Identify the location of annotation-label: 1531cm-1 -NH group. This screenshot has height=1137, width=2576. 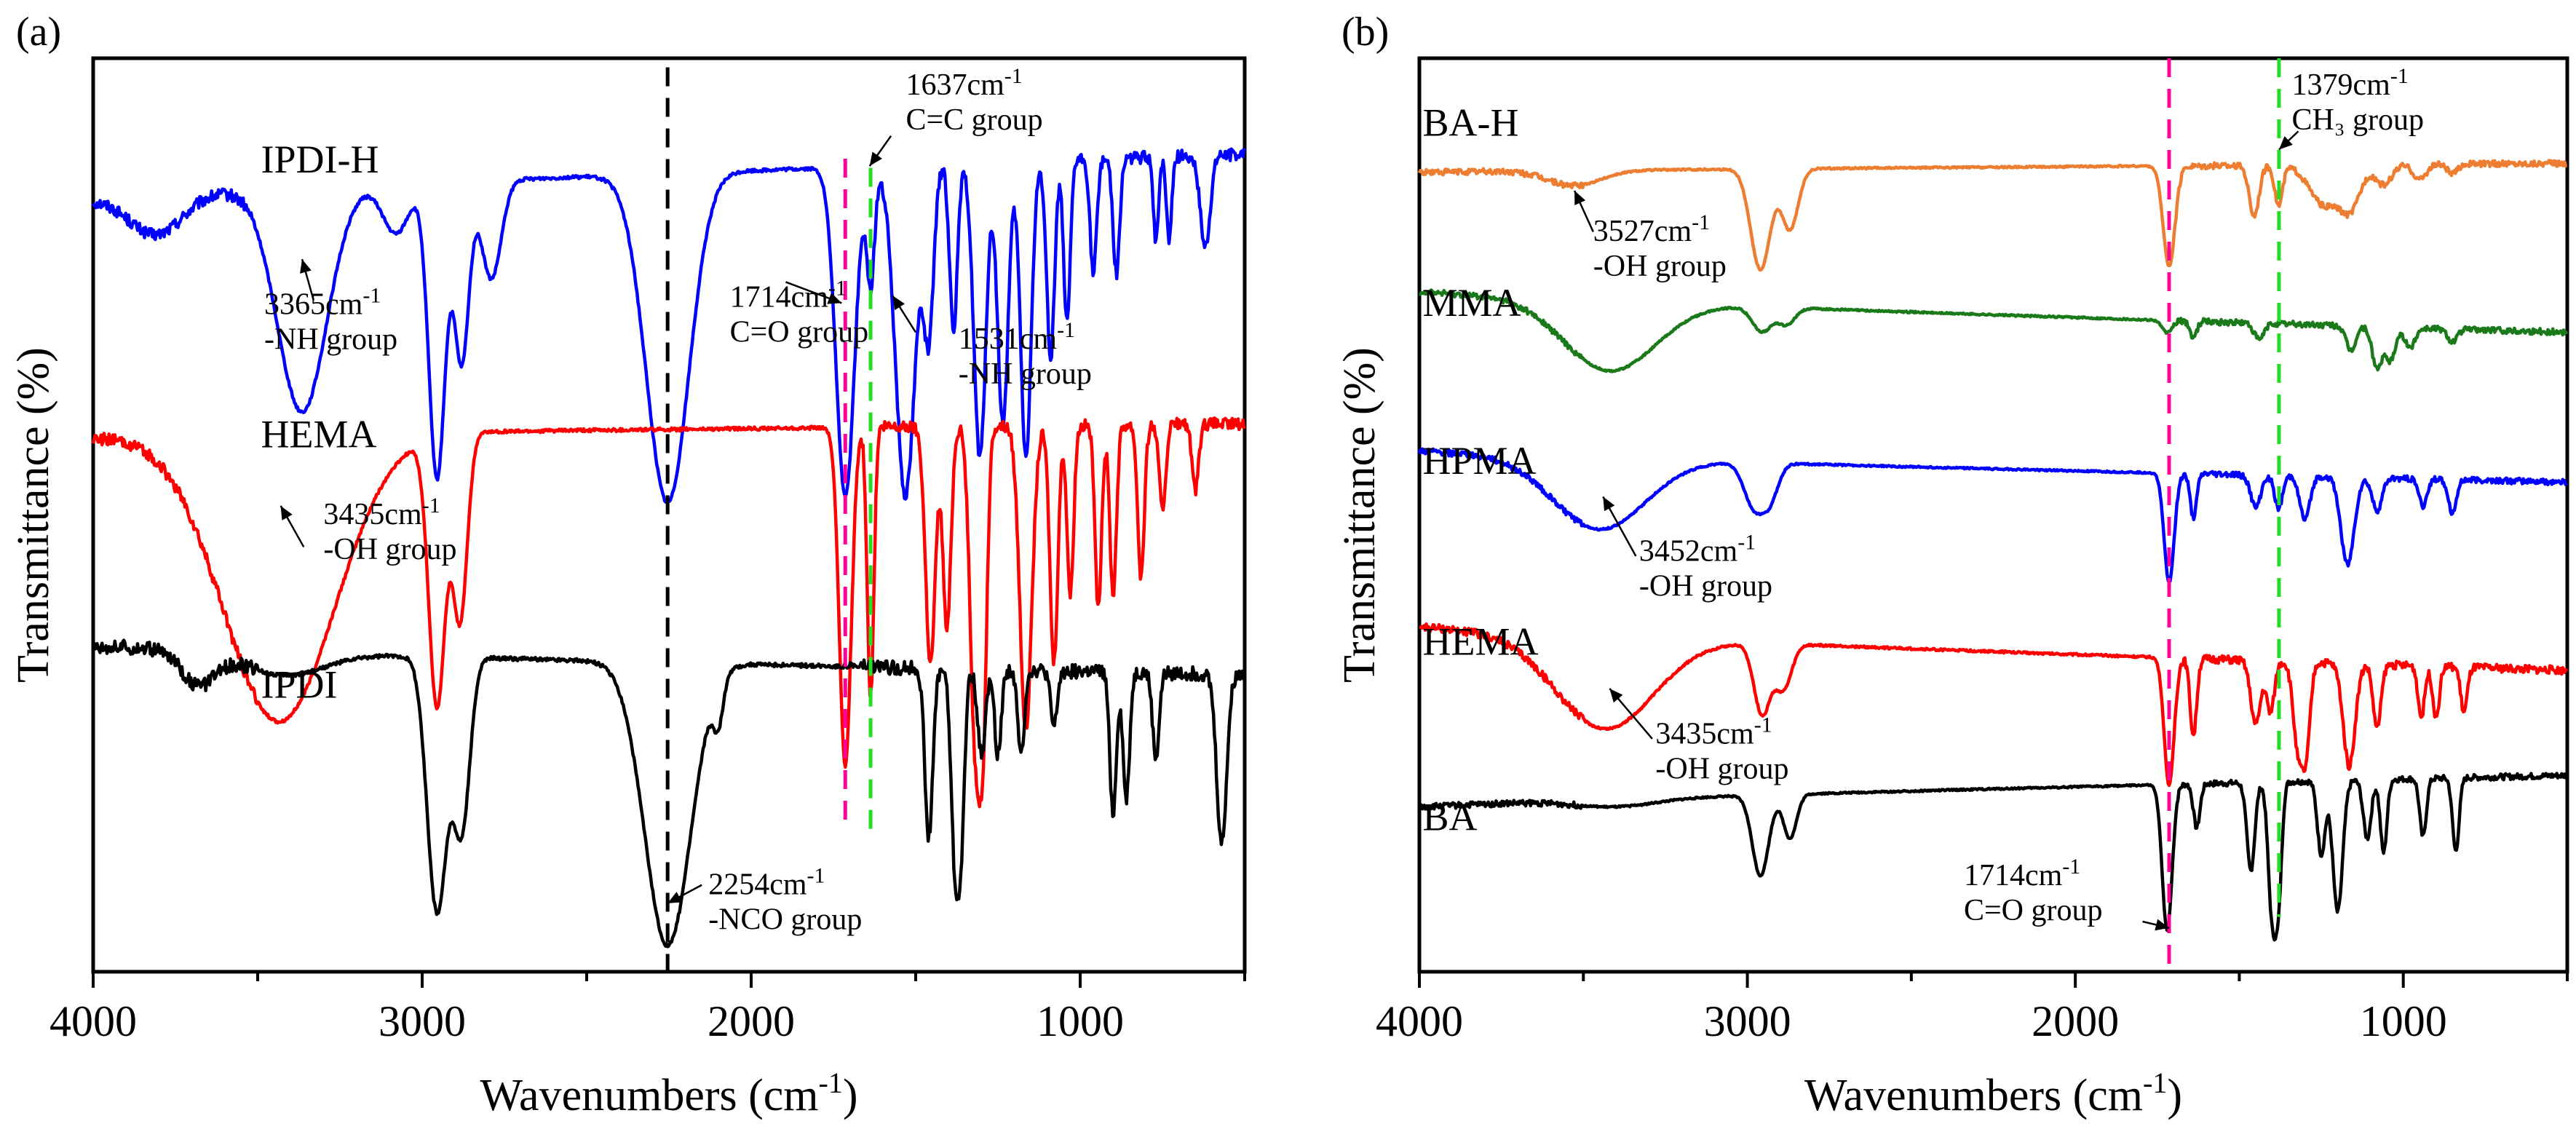
(1025, 354).